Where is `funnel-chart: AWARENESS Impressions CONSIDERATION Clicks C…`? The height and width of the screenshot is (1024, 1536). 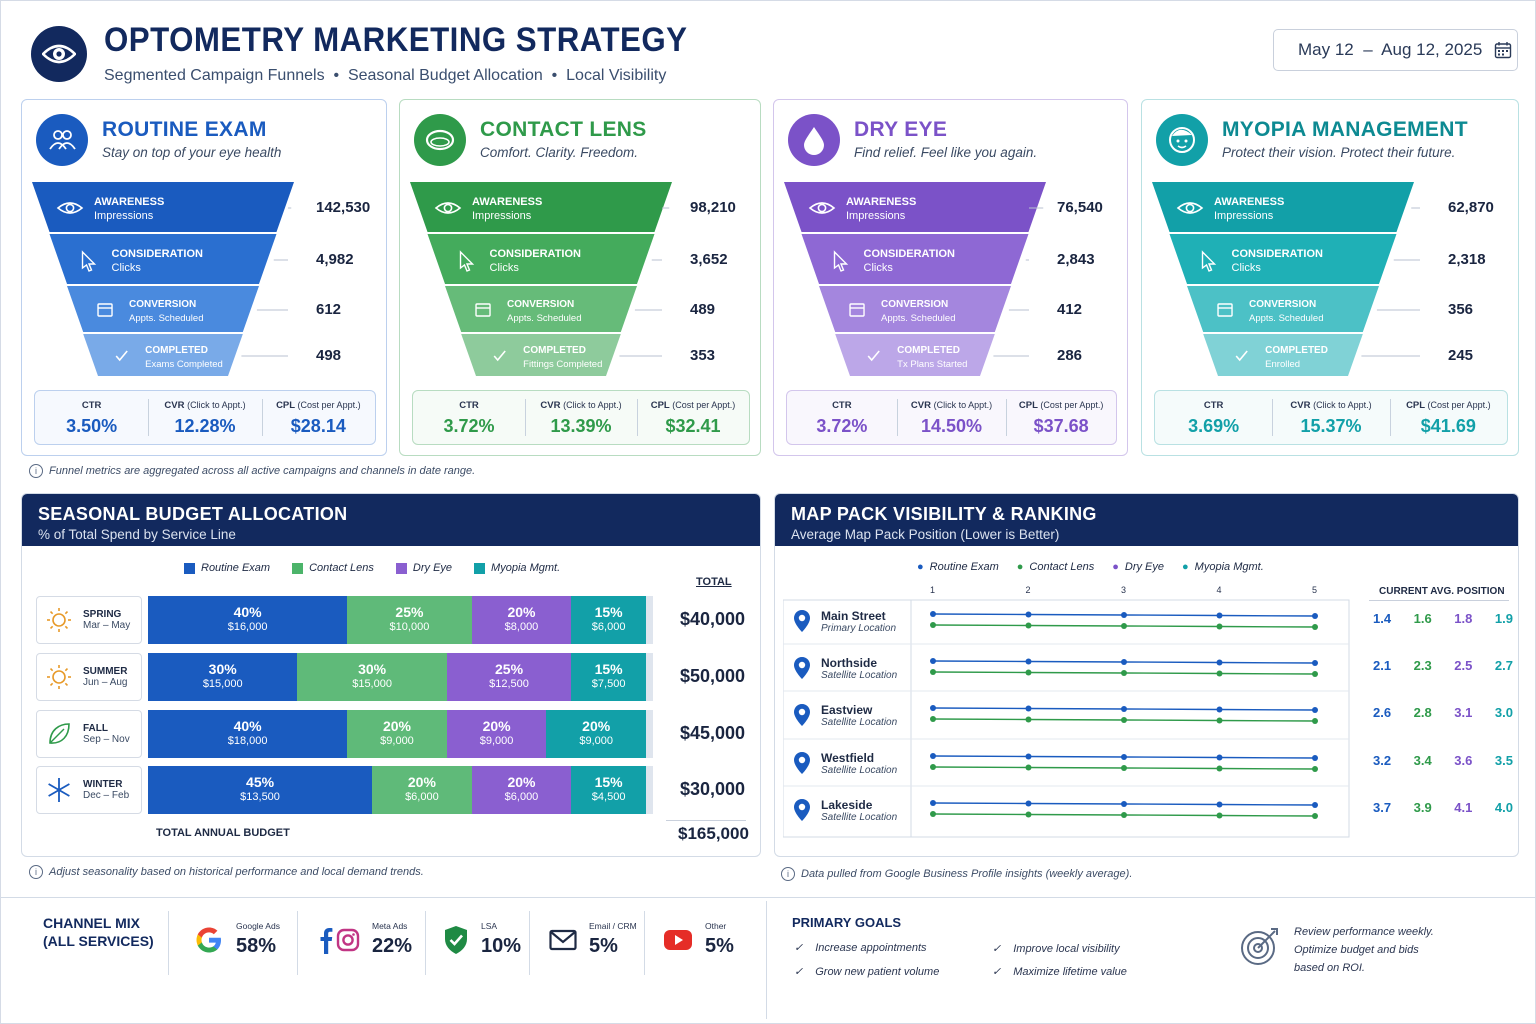 funnel-chart: AWARENESS Impressions CONSIDERATION Clicks C… is located at coordinates (1286, 279).